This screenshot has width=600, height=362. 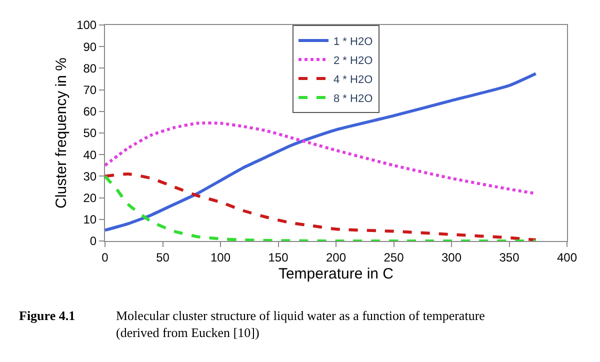 What do you see at coordinates (163, 257) in the screenshot?
I see `x-tick-label: 50` at bounding box center [163, 257].